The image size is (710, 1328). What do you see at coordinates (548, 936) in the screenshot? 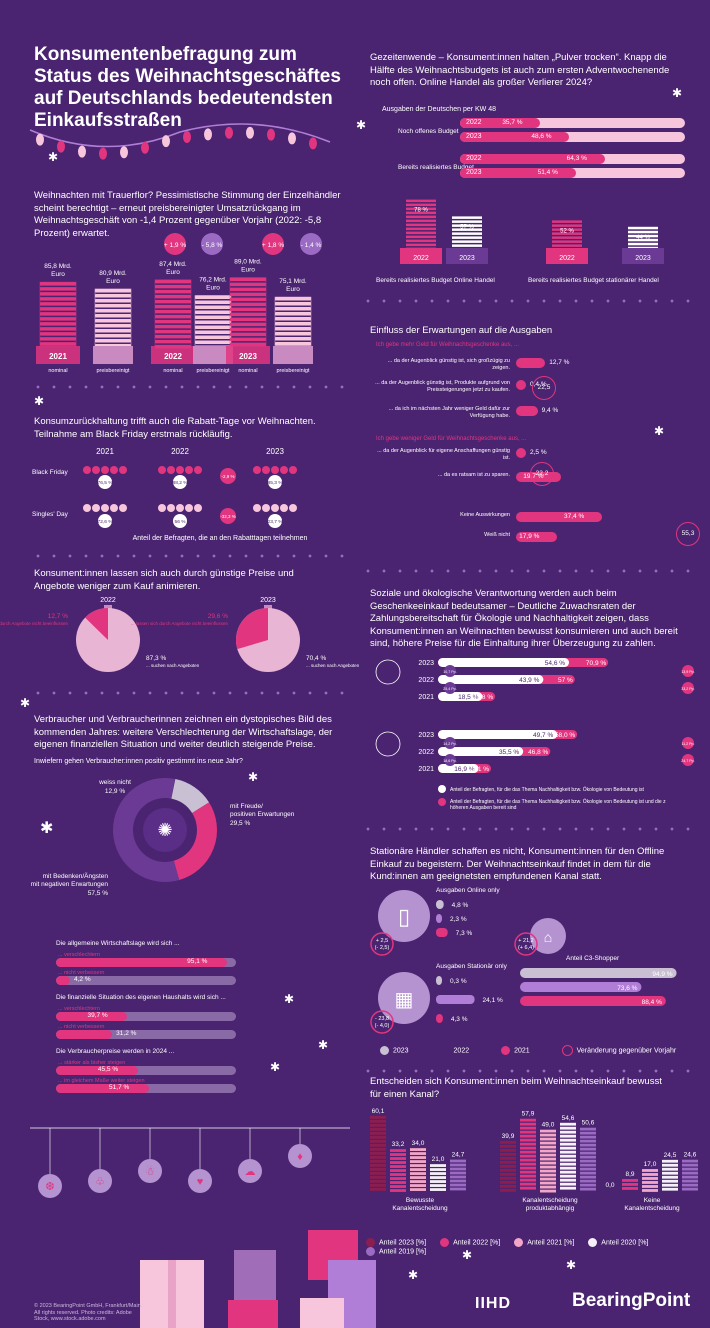
I see `shop-ornament` at bounding box center [548, 936].